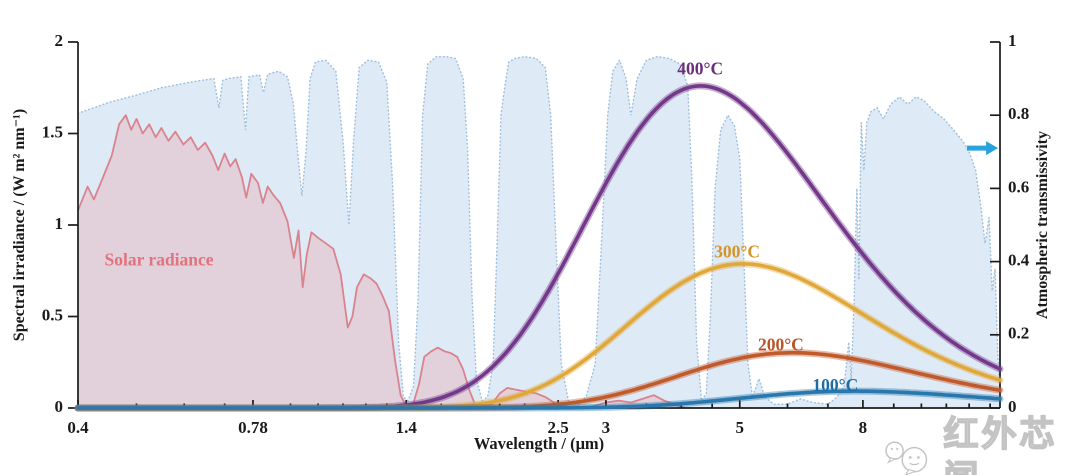 This screenshot has height=475, width=1080. What do you see at coordinates (700, 68) in the screenshot?
I see `blackbody-400c-label: 400°C` at bounding box center [700, 68].